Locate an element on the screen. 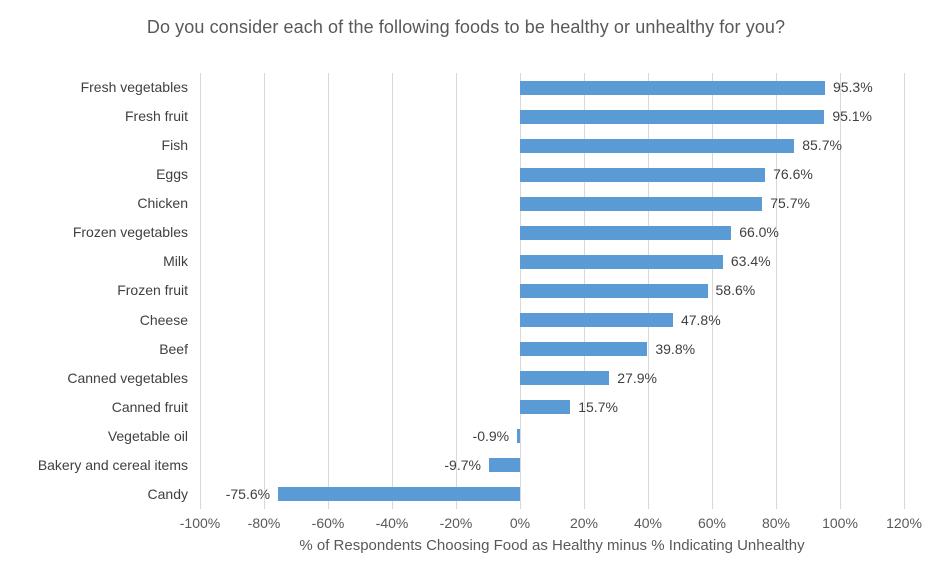 The width and height of the screenshot is (932, 585). value-label: 95.1% is located at coordinates (852, 116).